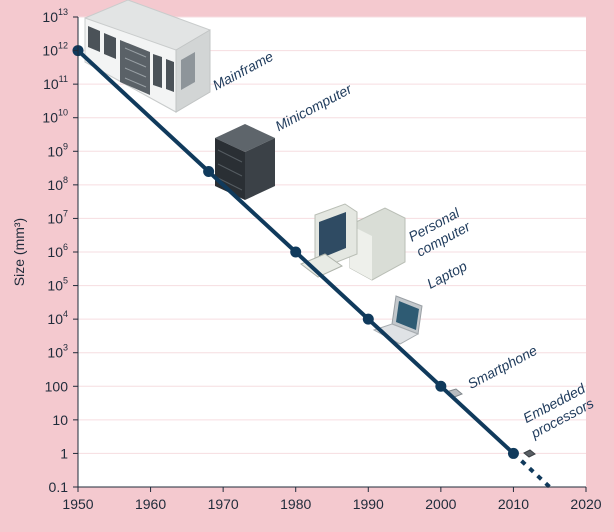  Describe the element at coordinates (19, 252) in the screenshot. I see `y-axis-title: Size (mm³)` at that location.